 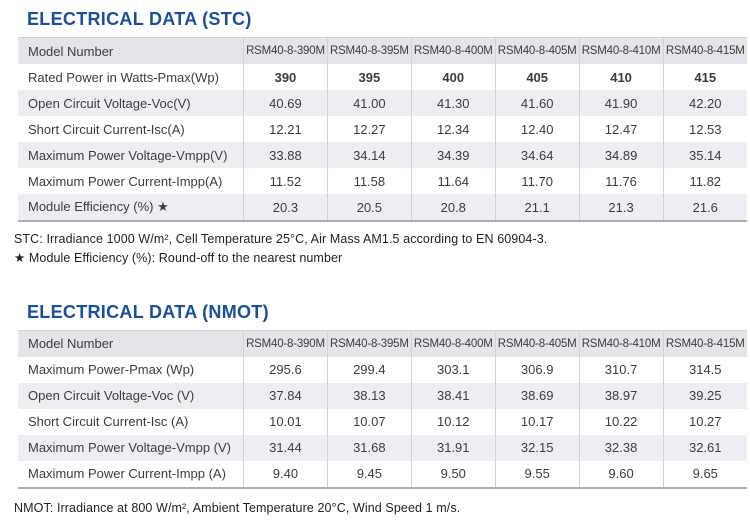 I want to click on value-cell: 9.45, so click(x=369, y=474).